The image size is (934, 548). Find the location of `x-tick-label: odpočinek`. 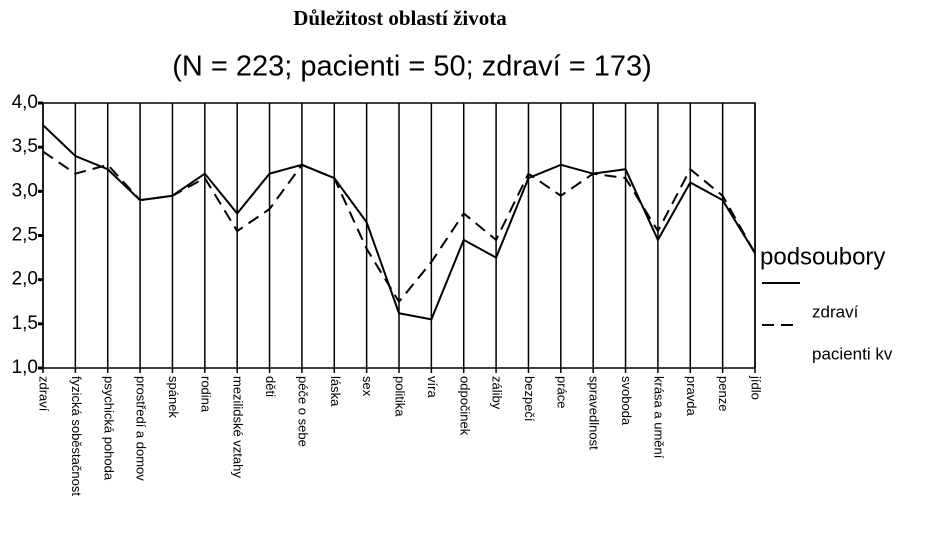

x-tick-label: odpočinek is located at coordinates (464, 406).